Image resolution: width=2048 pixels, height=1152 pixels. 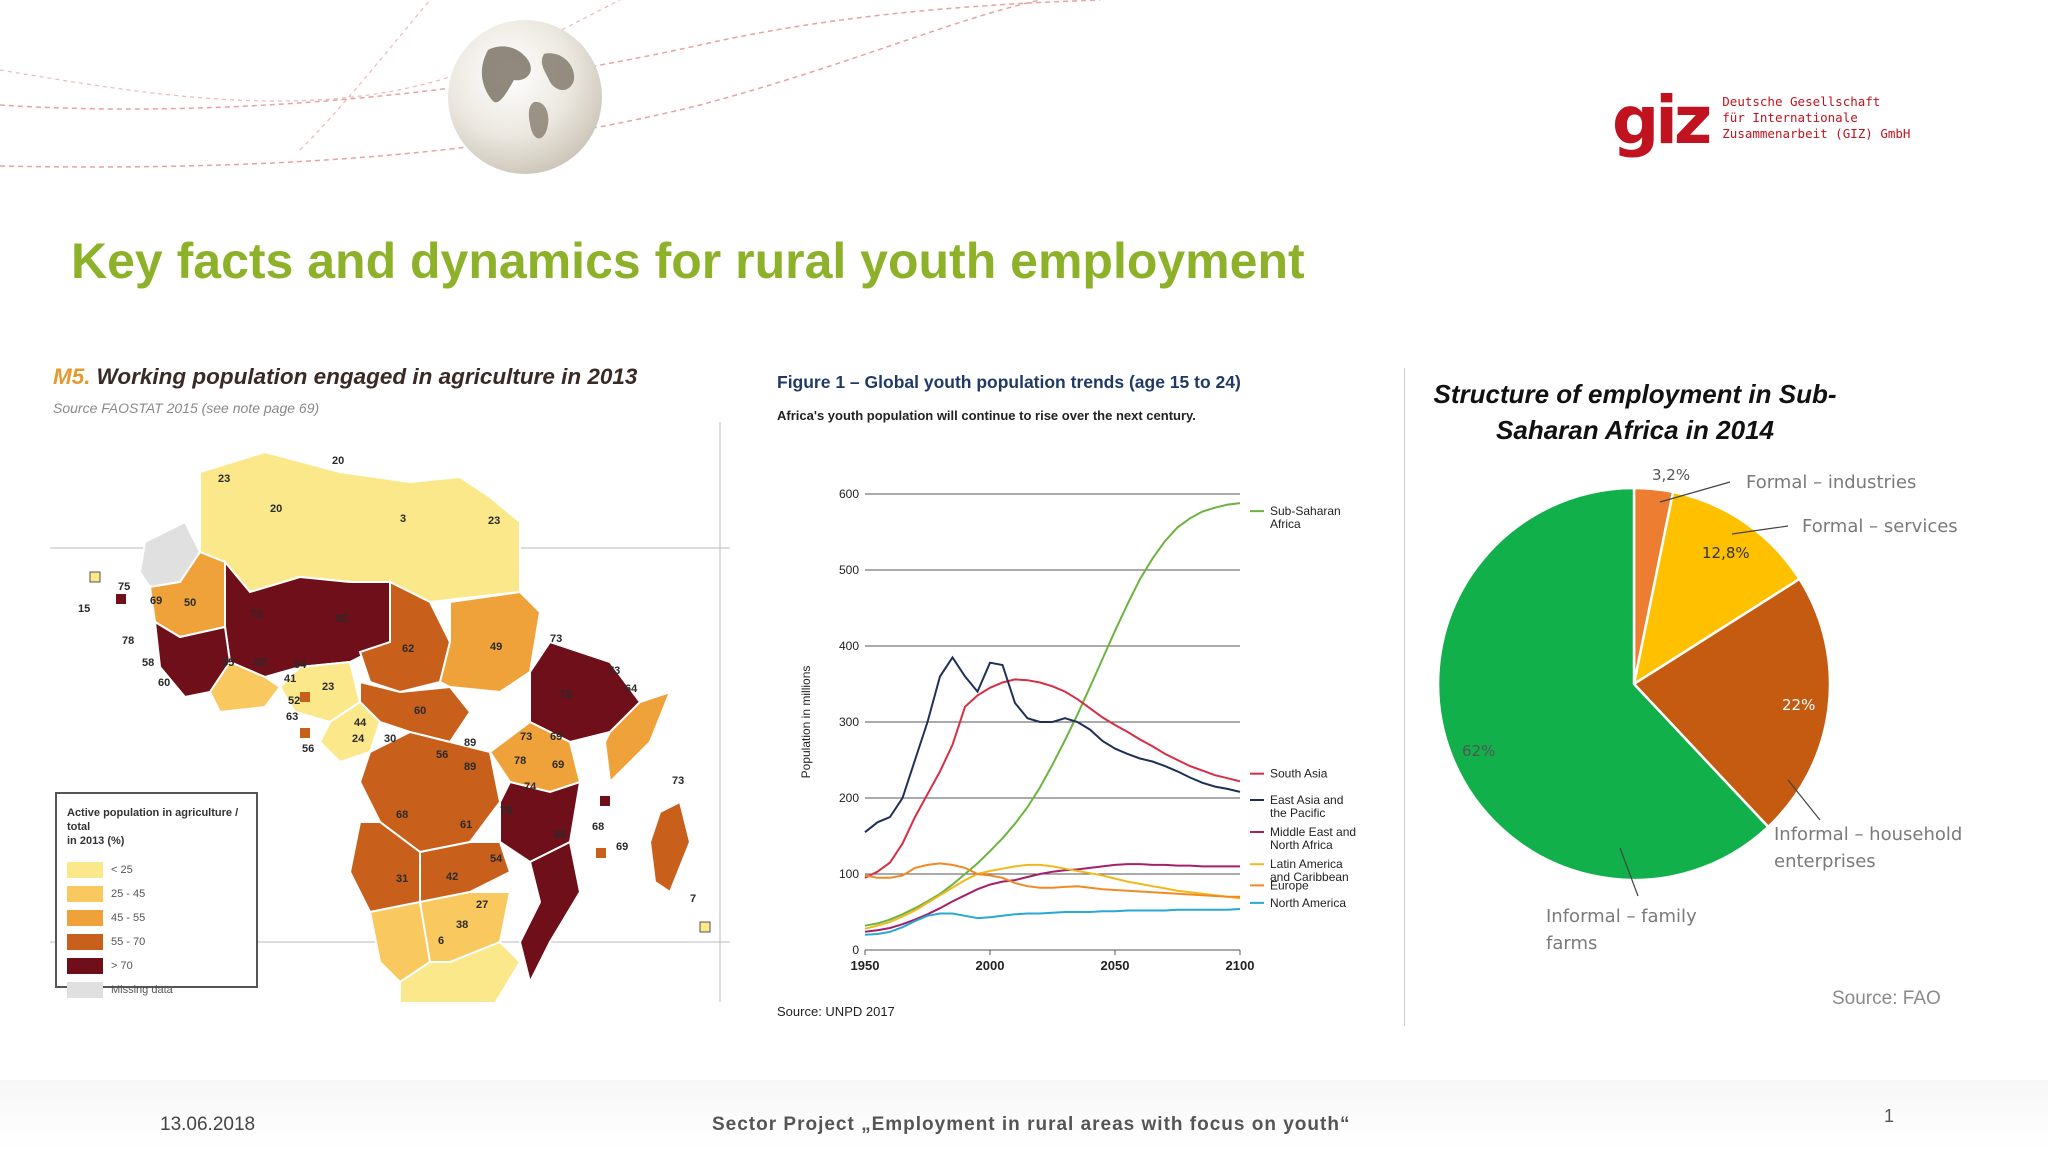 What do you see at coordinates (1571, 943) in the screenshot?
I see `pie-label: farms` at bounding box center [1571, 943].